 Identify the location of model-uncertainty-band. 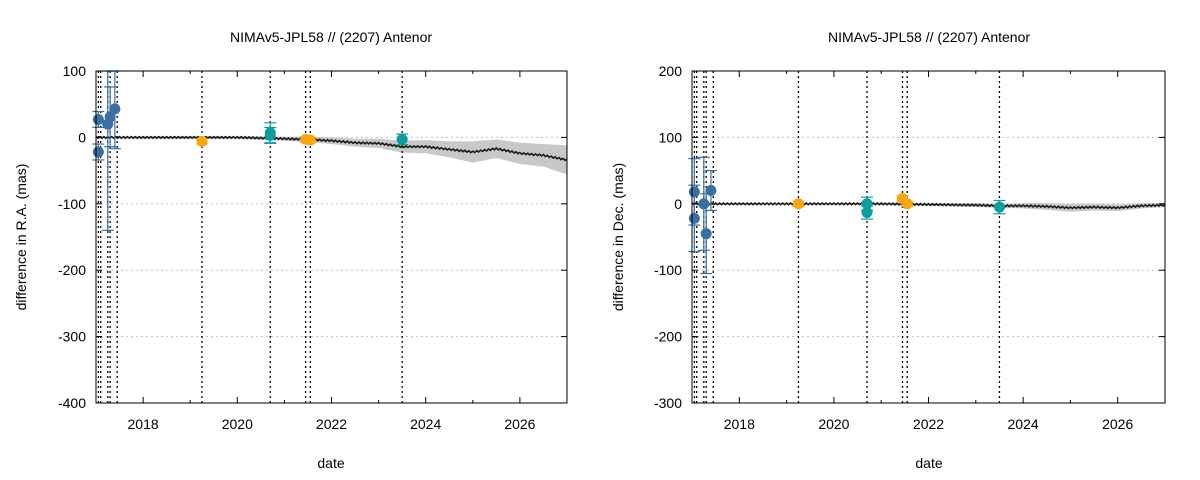
(331, 155).